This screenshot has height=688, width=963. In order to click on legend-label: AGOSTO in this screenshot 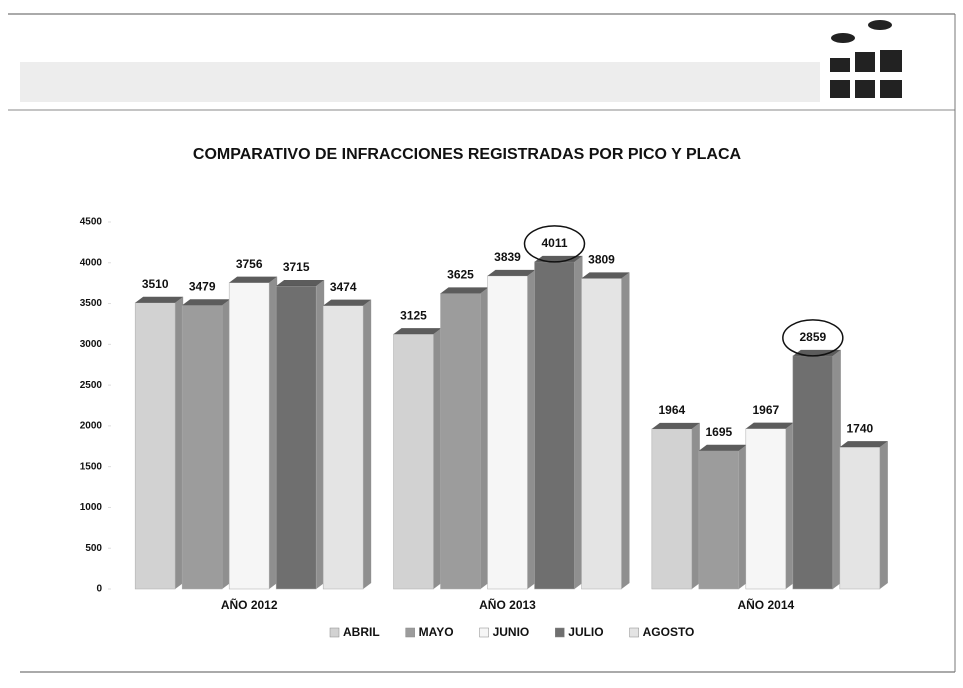, I will do `click(669, 632)`.